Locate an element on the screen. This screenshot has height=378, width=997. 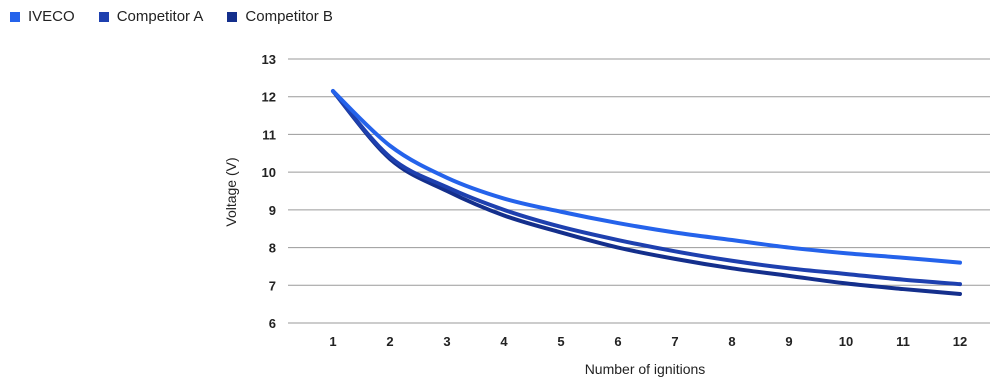
x-tick-label: 7 is located at coordinates (674, 341).